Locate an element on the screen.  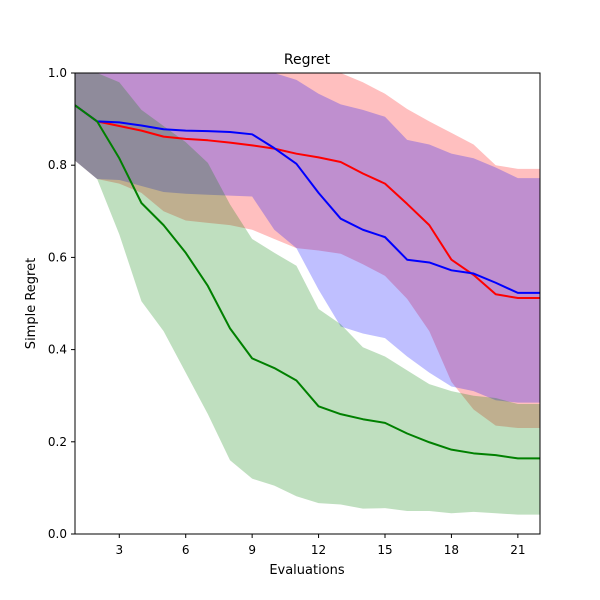
x-tick-label: 21 is located at coordinates (517, 550).